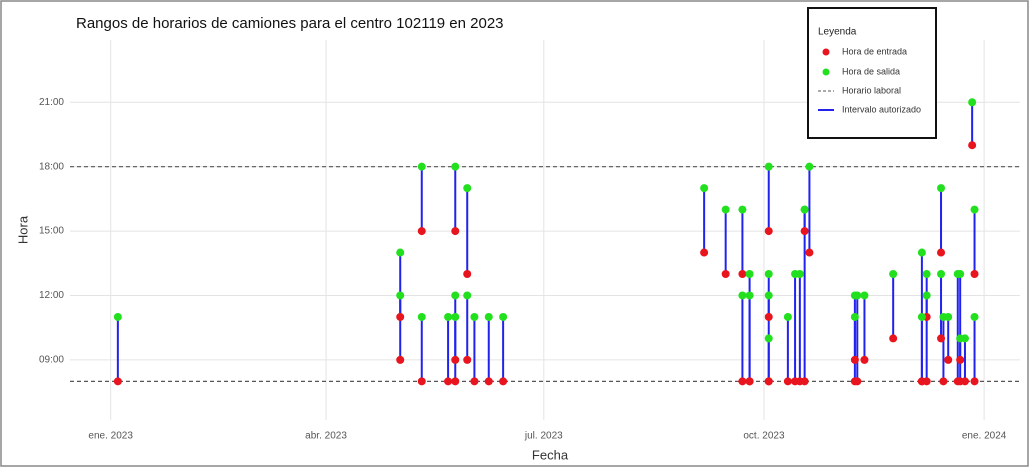  Describe the element at coordinates (22, 229) in the screenshot. I see `y-axis-label: Hora` at that location.